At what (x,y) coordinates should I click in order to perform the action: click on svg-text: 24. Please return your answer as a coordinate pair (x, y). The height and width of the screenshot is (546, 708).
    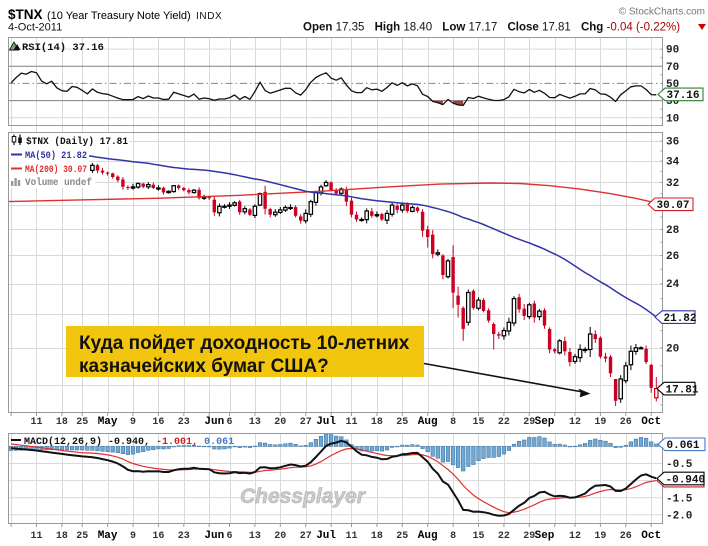
    Looking at the image, I should click on (673, 285).